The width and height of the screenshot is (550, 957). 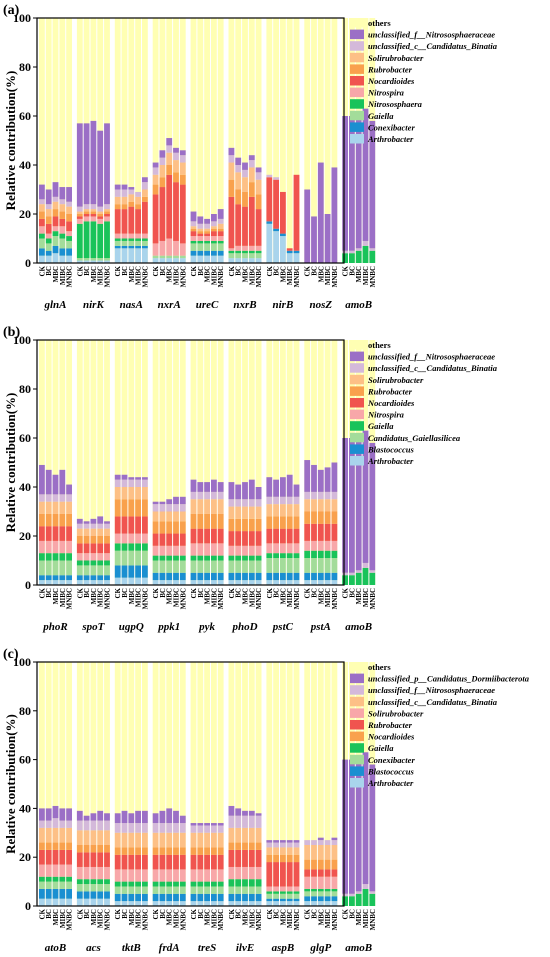 I want to click on gene-label: ureC, so click(x=207, y=305).